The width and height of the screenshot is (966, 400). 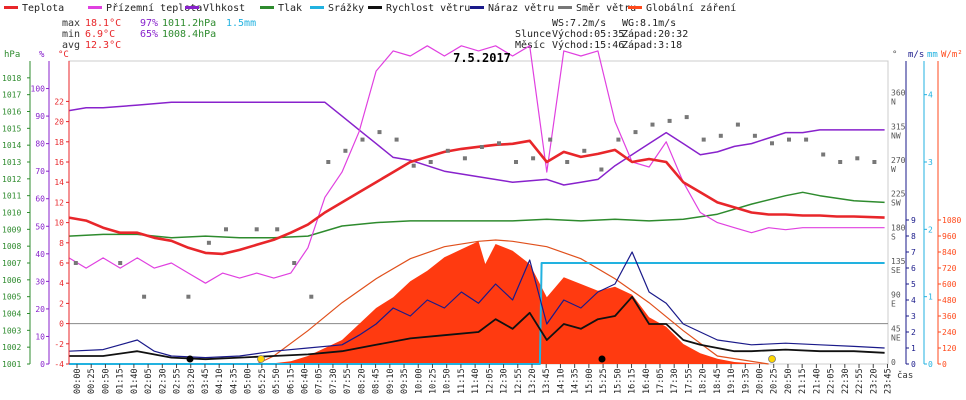 What do you see at coordinates (71, 45) in the screenshot?
I see `stat-avg-label: avg` at bounding box center [71, 45].